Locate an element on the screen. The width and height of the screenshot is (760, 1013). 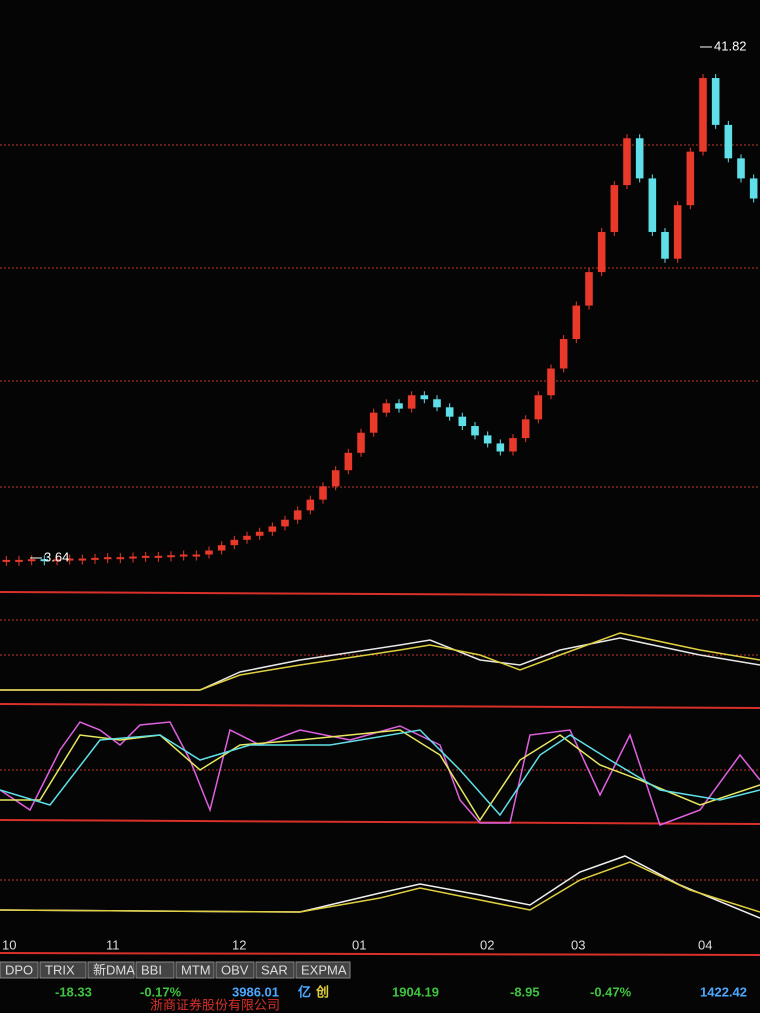
tab-bar: DPO TRIX 新DMA BBI MTM OBV SAR EXPMA is located at coordinates (175, 970).